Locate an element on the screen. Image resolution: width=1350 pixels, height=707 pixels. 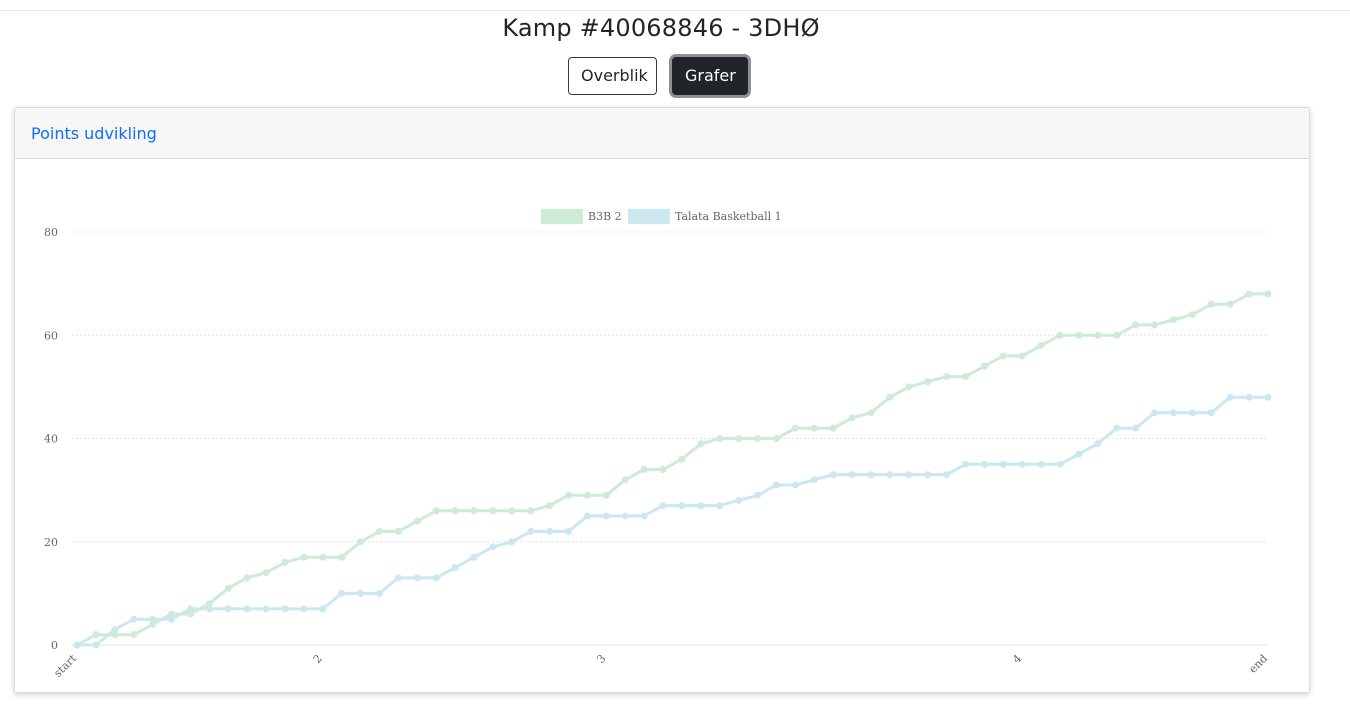
card-title-link: Points udvikling is located at coordinates (94, 133).